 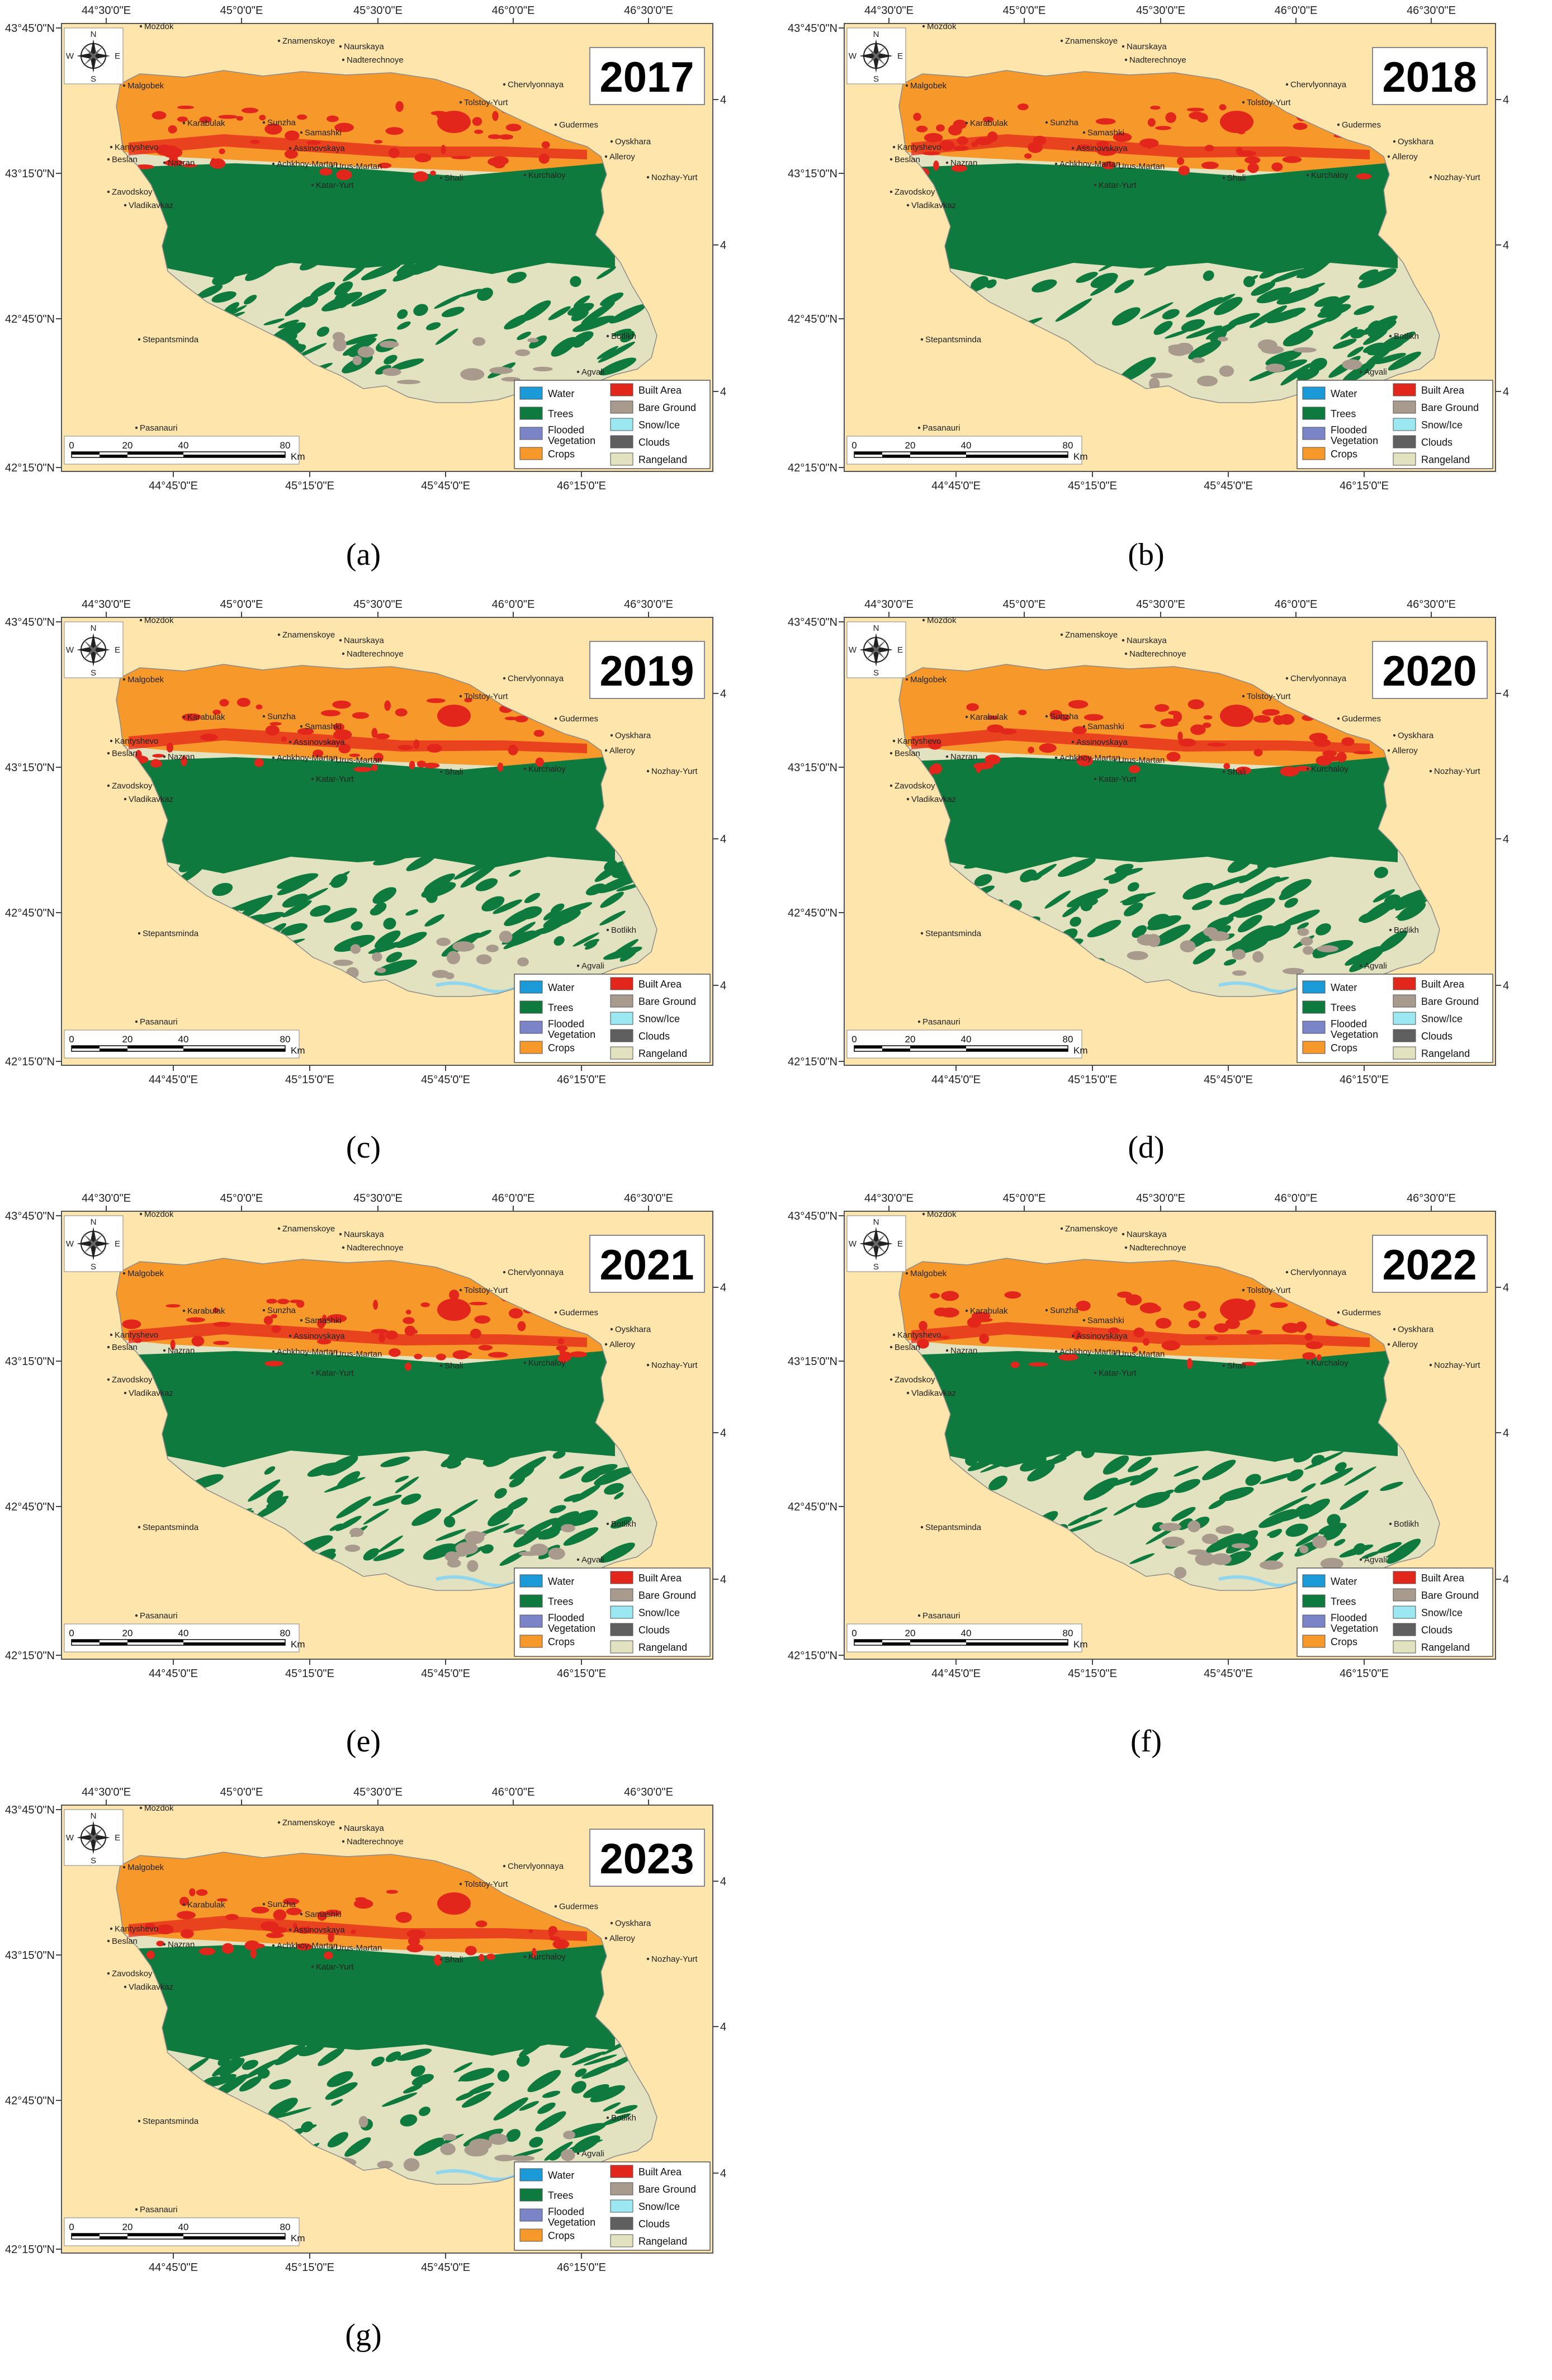 What do you see at coordinates (446, 486) in the screenshot?
I see `longitude-label-bottom: 45°45'0"E` at bounding box center [446, 486].